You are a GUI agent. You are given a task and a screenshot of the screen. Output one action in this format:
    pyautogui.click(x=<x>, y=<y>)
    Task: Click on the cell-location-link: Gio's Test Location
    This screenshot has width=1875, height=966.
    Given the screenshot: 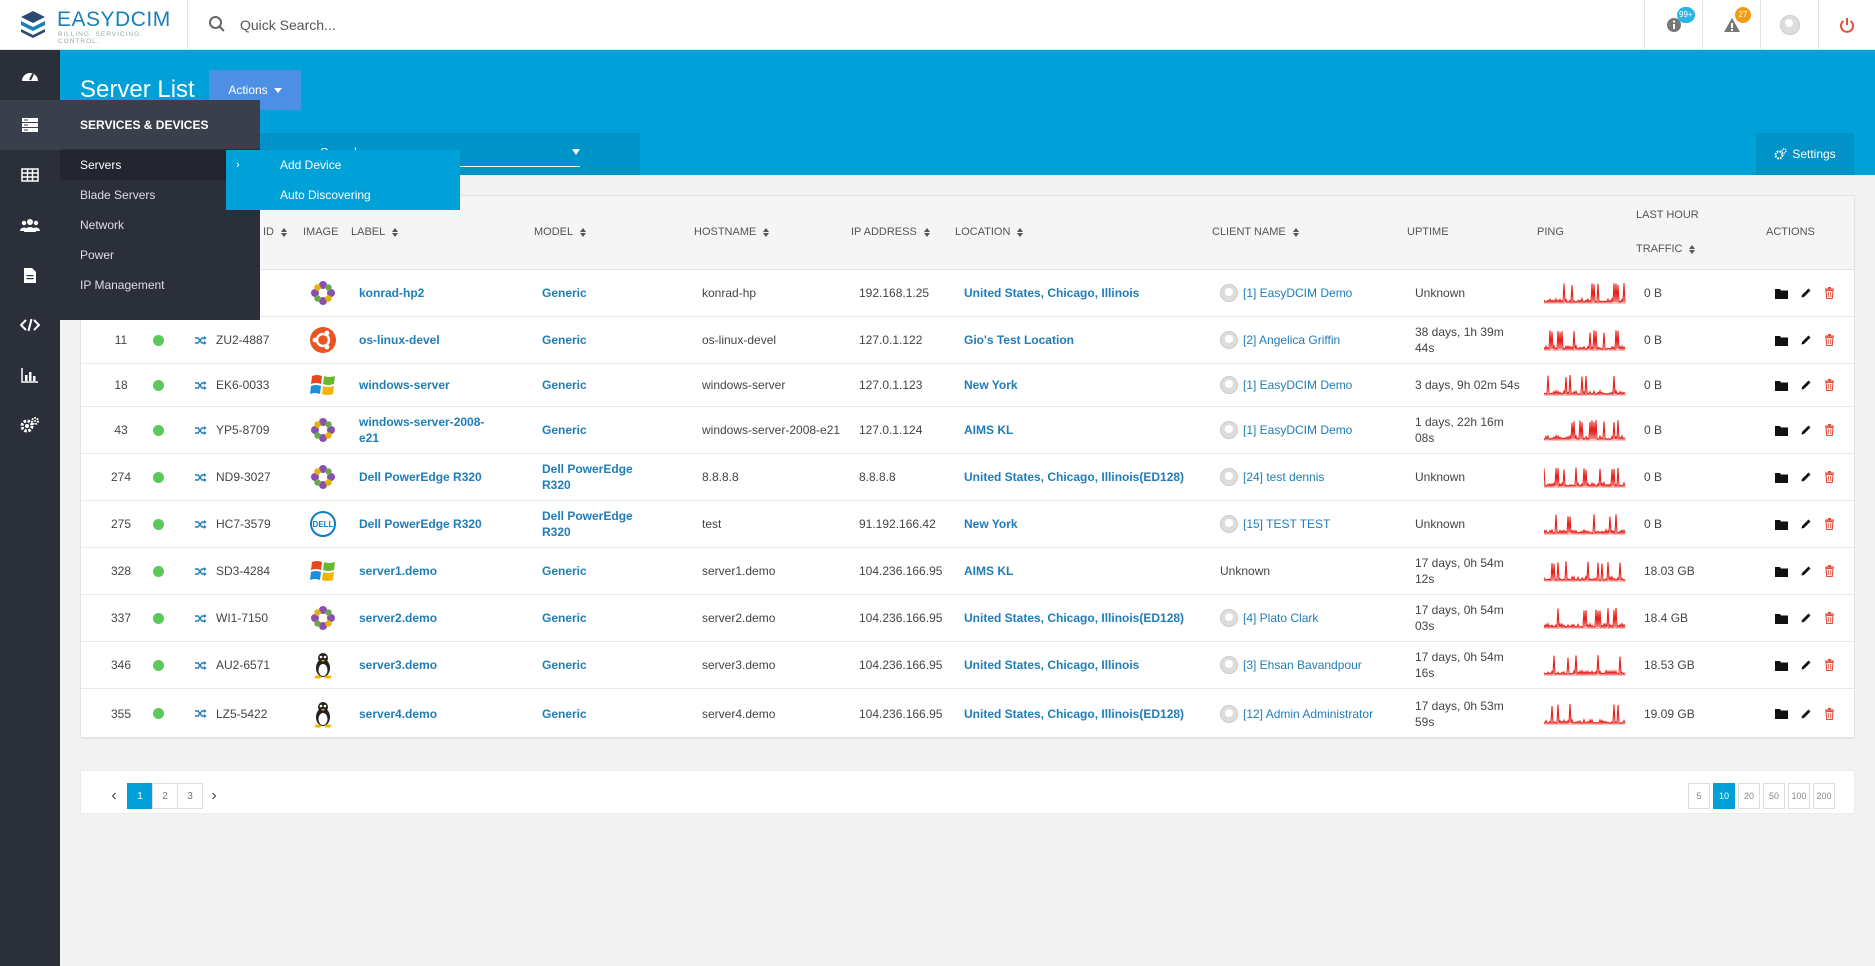 What is the action you would take?
    pyautogui.click(x=1019, y=340)
    